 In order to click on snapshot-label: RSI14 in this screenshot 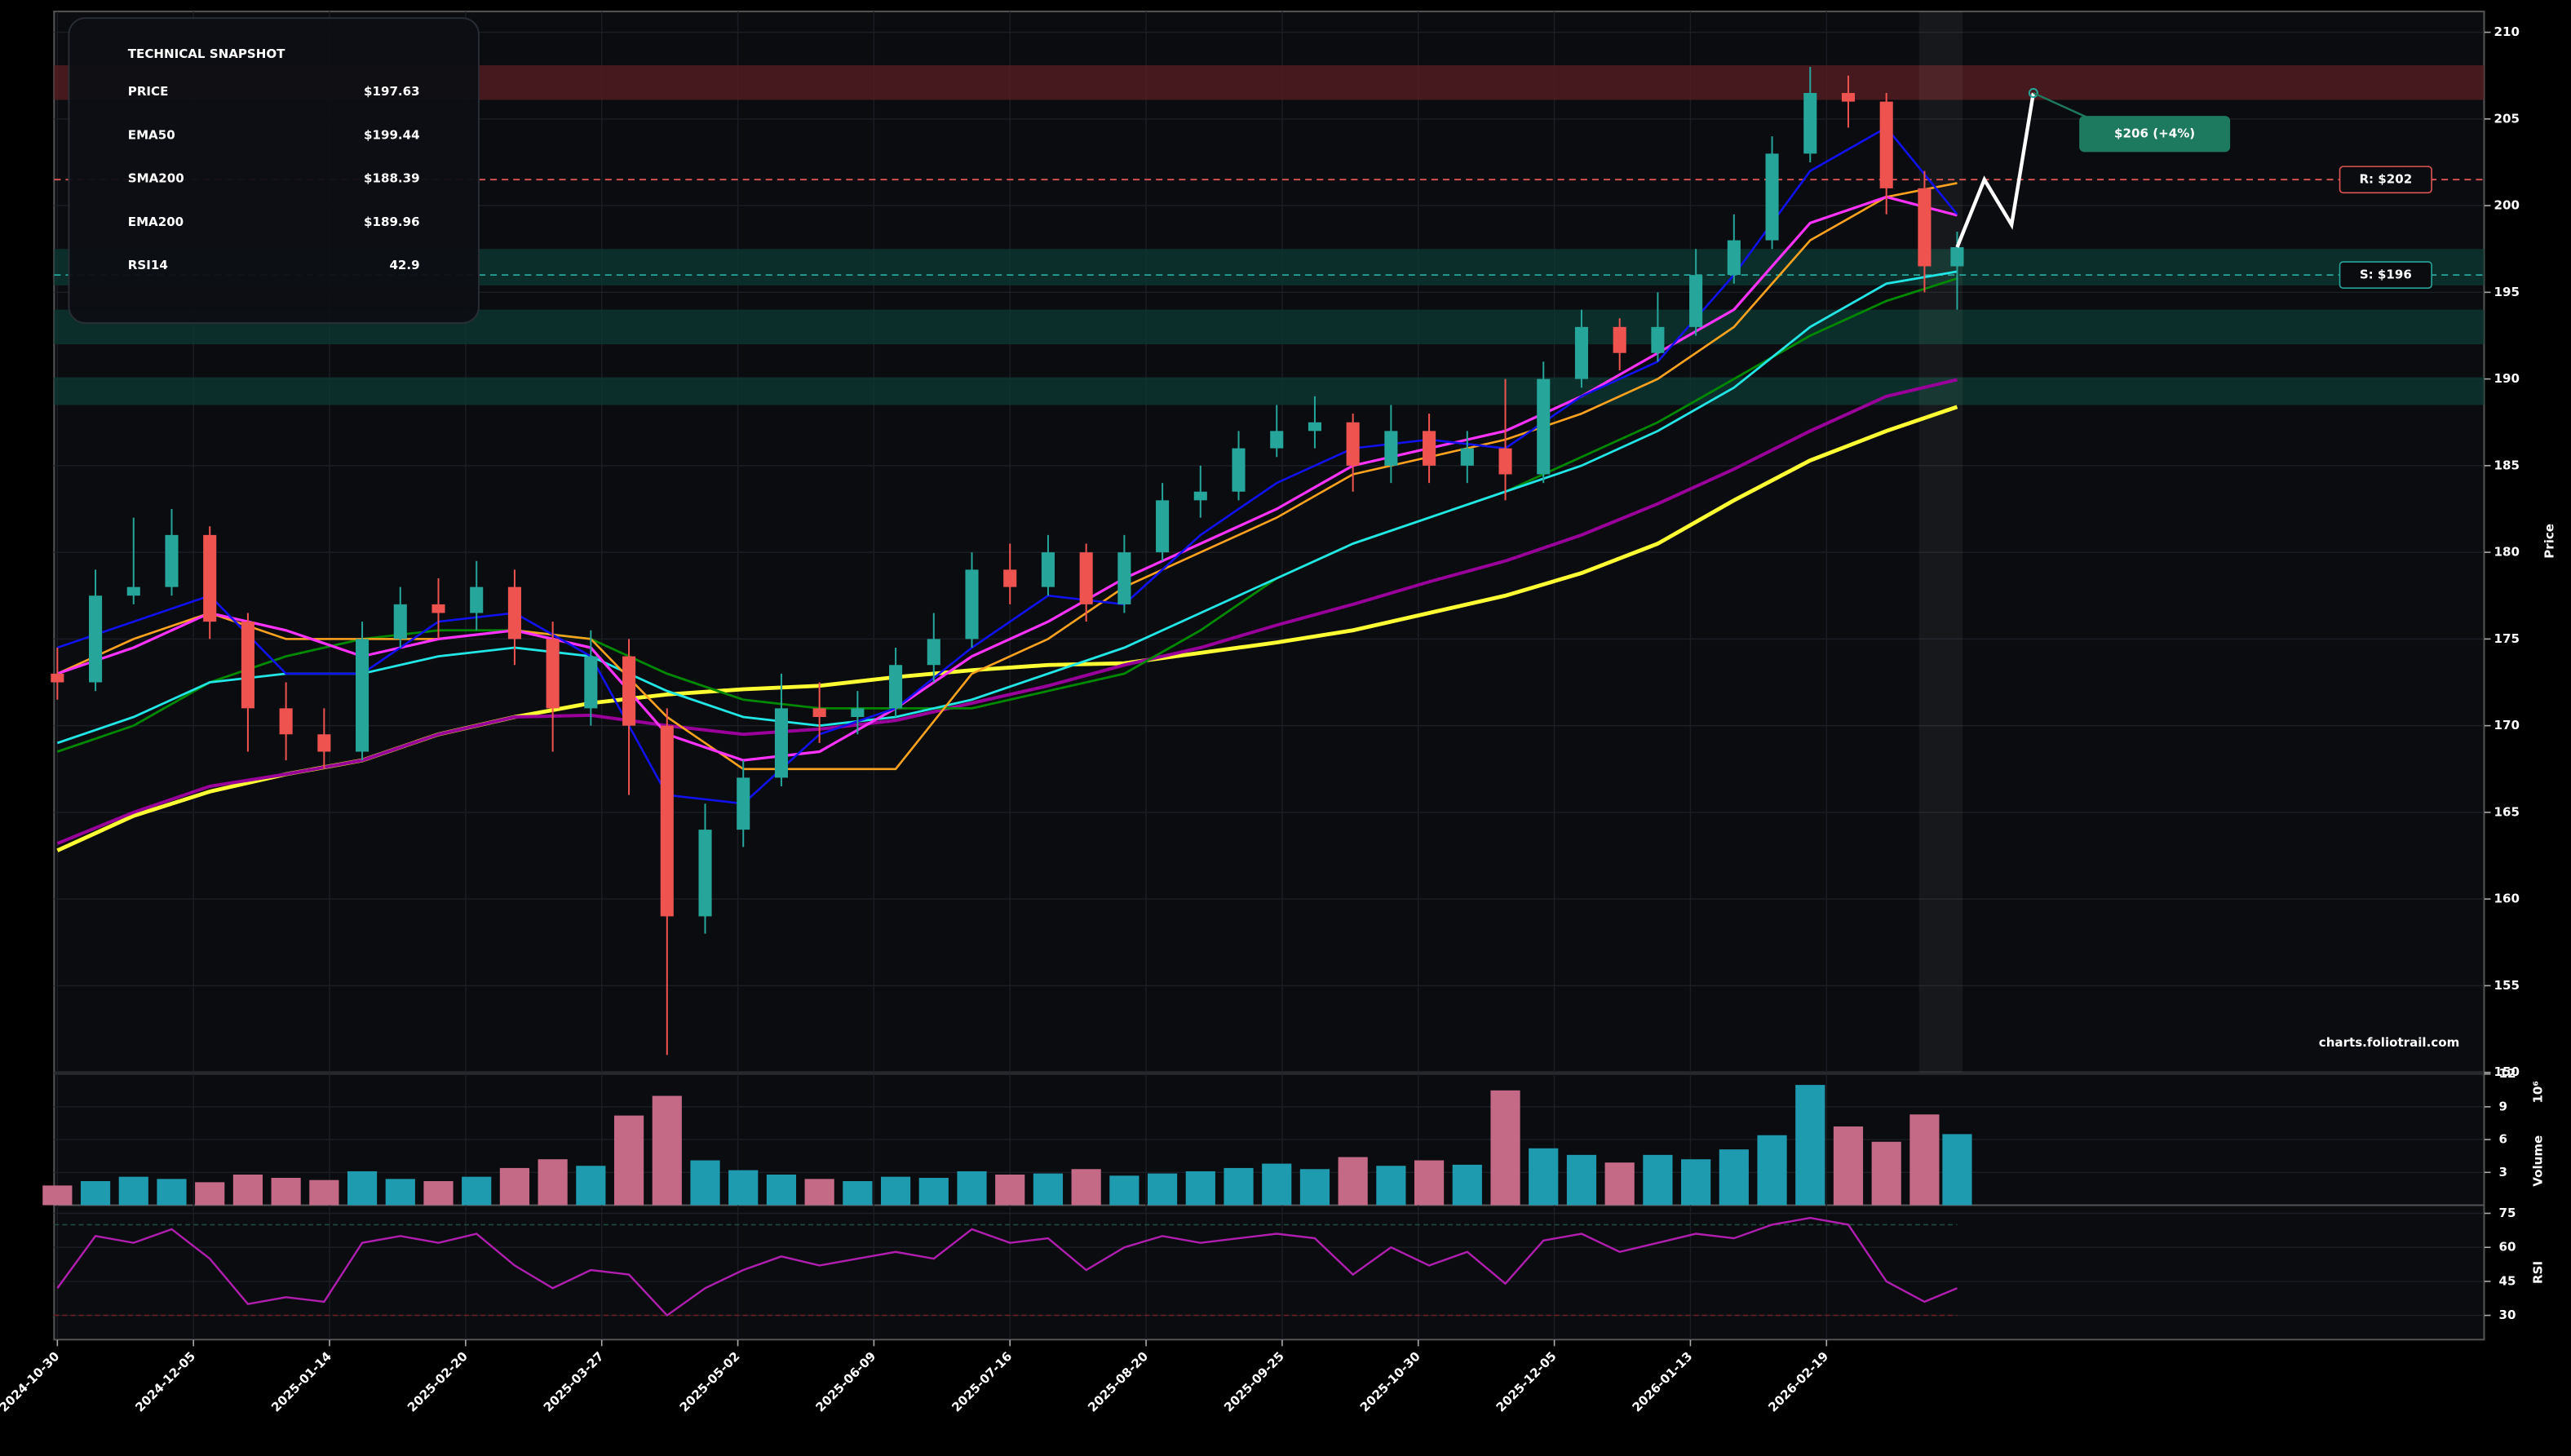, I will do `click(148, 265)`.